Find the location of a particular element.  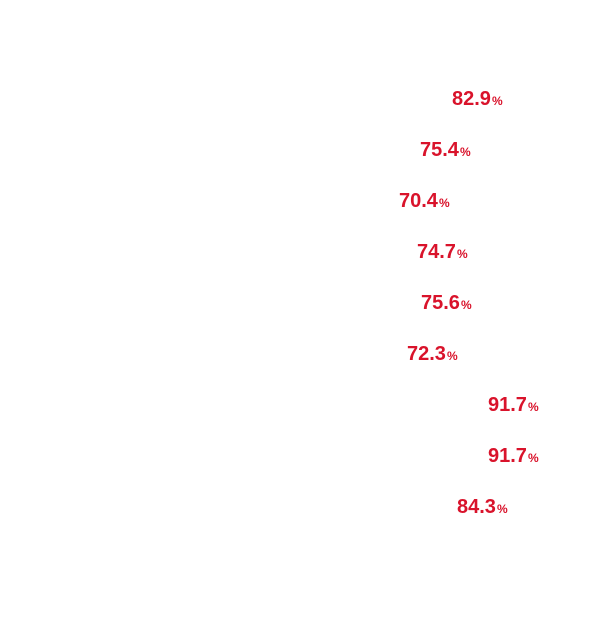

value-number: 70.4 is located at coordinates (418, 201).